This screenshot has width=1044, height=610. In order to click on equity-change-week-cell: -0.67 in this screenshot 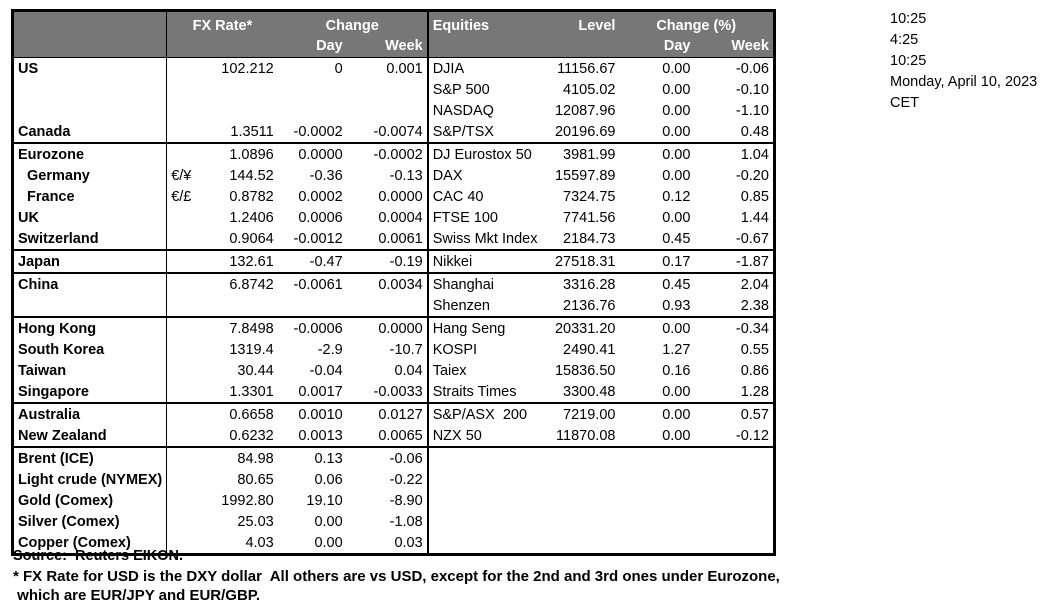, I will do `click(752, 238)`.